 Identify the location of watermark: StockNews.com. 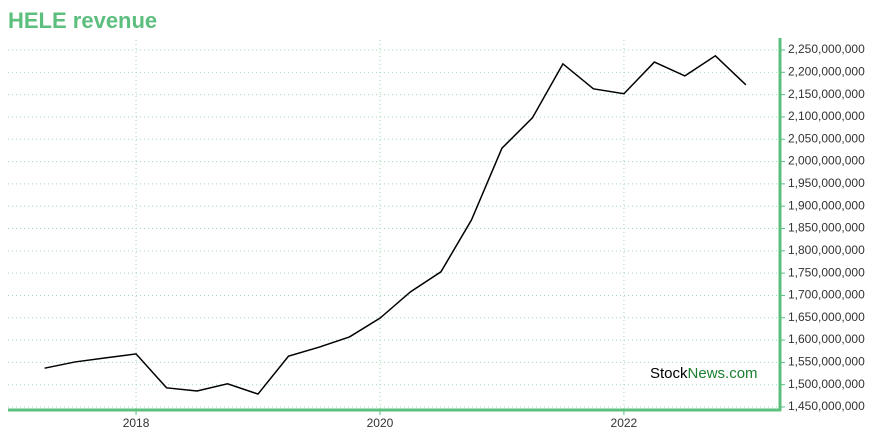
(704, 373).